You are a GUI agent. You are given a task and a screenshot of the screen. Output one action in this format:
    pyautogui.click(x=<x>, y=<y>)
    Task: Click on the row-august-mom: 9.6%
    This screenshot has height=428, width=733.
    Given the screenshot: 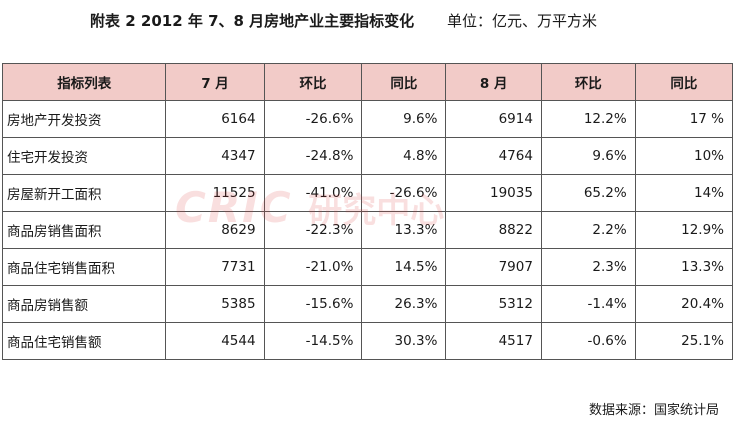 What is the action you would take?
    pyautogui.click(x=588, y=156)
    